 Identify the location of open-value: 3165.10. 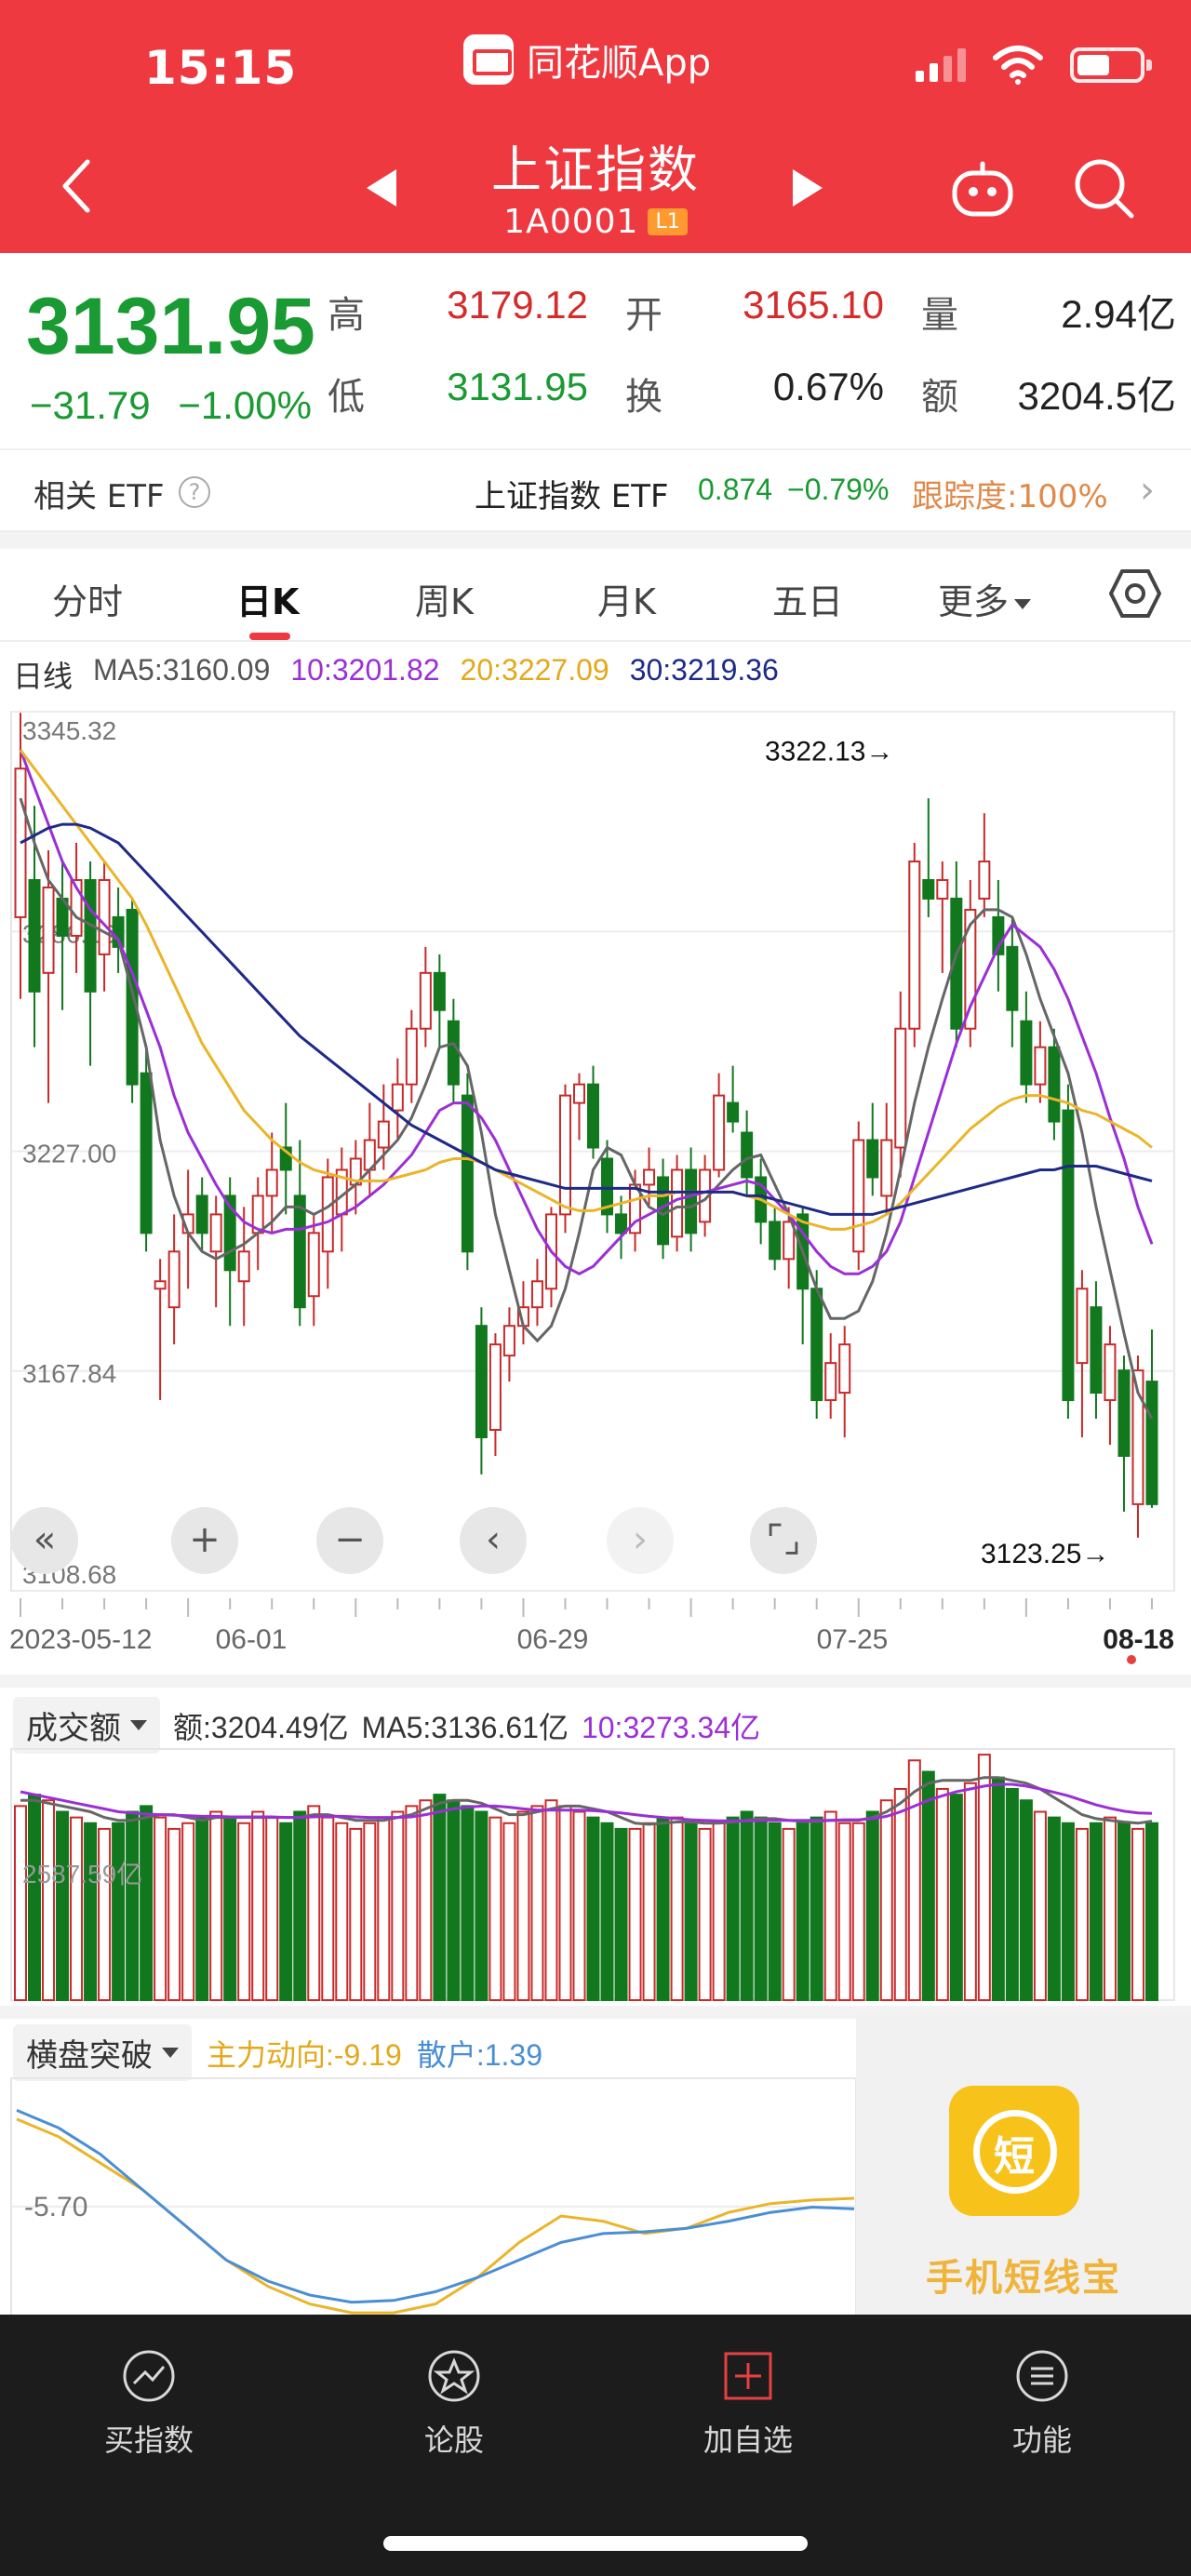
(813, 305).